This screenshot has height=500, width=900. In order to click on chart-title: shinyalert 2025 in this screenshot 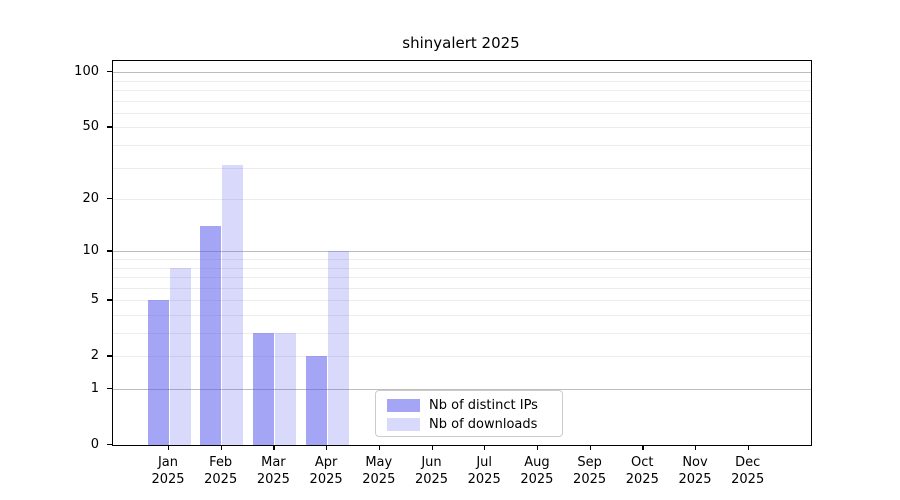, I will do `click(461, 43)`.